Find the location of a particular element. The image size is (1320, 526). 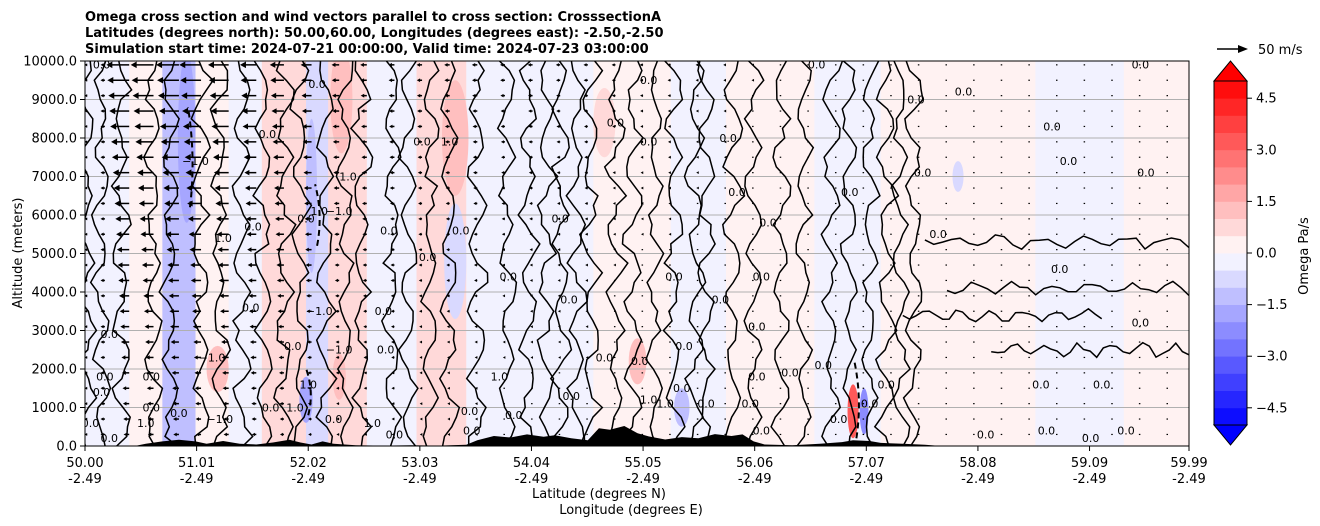

x-tick-label-lon: -2.49 is located at coordinates (420, 479).